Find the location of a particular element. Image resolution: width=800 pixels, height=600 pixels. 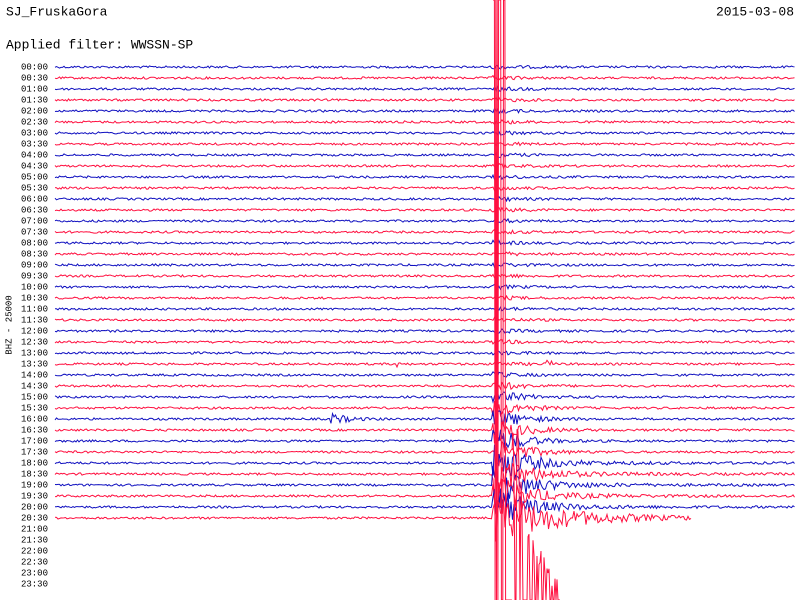

row-label: 11:00 is located at coordinates (34, 309).